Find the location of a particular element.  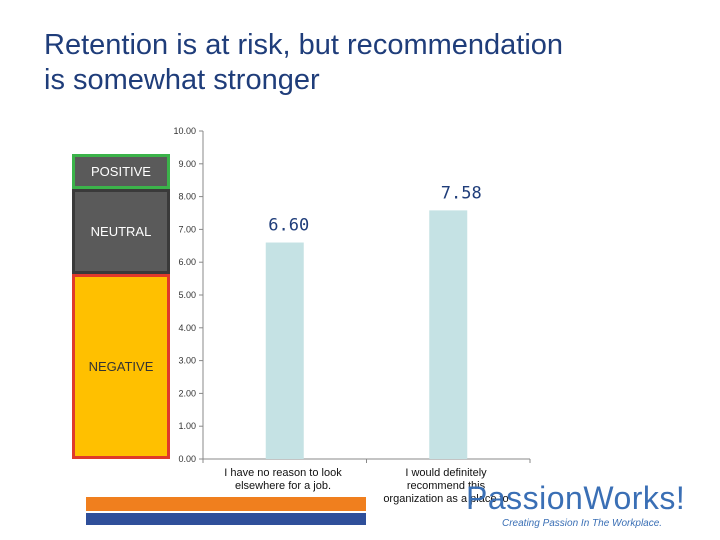

y-tick-label: 10.00 is located at coordinates (184, 131).